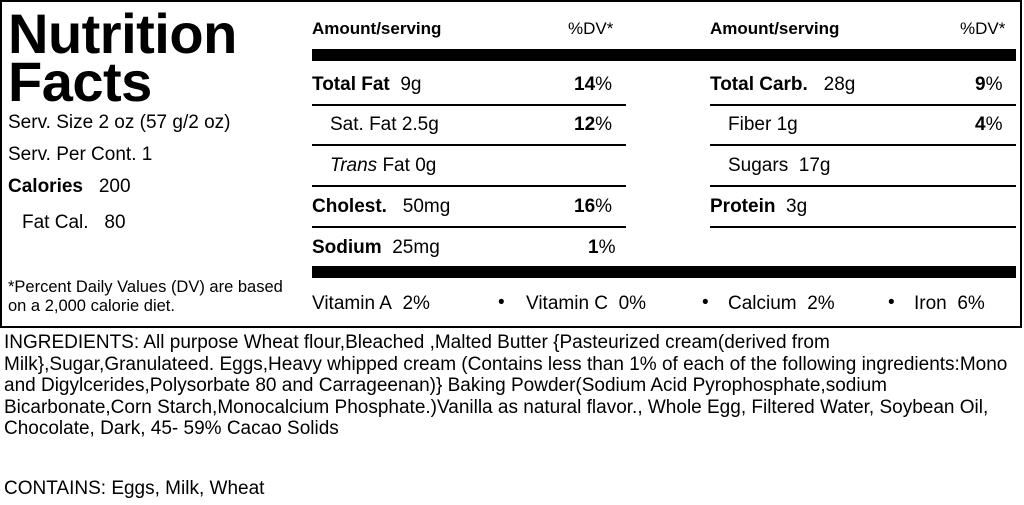 The height and width of the screenshot is (505, 1024). What do you see at coordinates (664, 272) in the screenshot?
I see `bottom-thick-rule` at bounding box center [664, 272].